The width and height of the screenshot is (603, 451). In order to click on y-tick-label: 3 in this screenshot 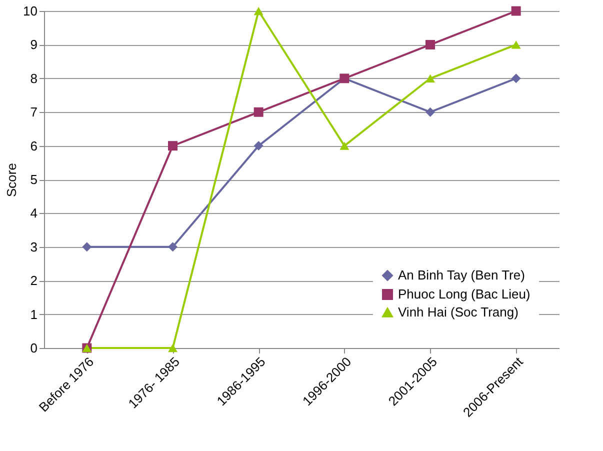, I will do `click(34, 246)`.